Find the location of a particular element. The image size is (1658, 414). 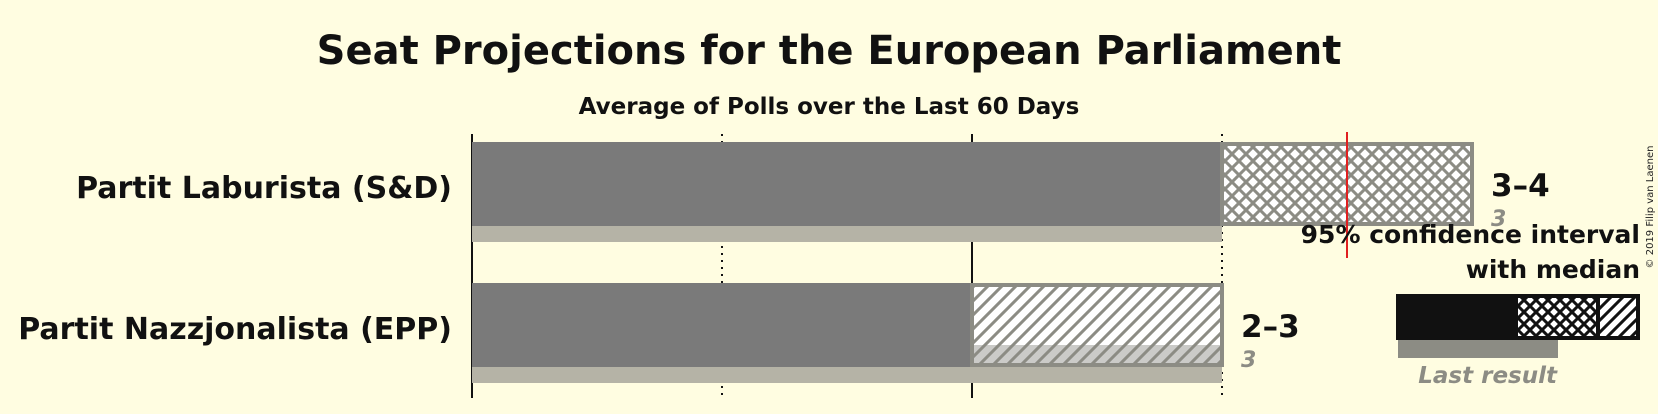

seat-range-label: 2–3 is located at coordinates (1270, 327).